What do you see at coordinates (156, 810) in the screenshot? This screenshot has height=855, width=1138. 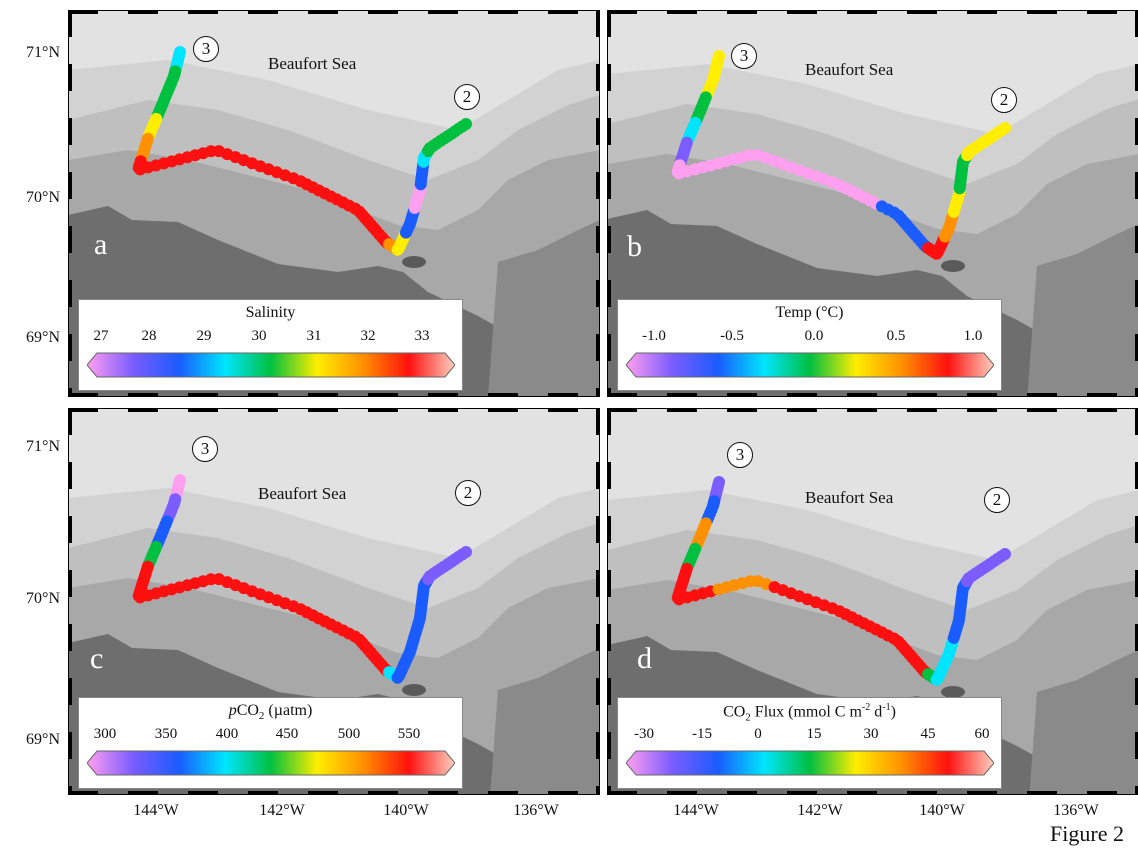 I see `longitude-label: 144°W` at bounding box center [156, 810].